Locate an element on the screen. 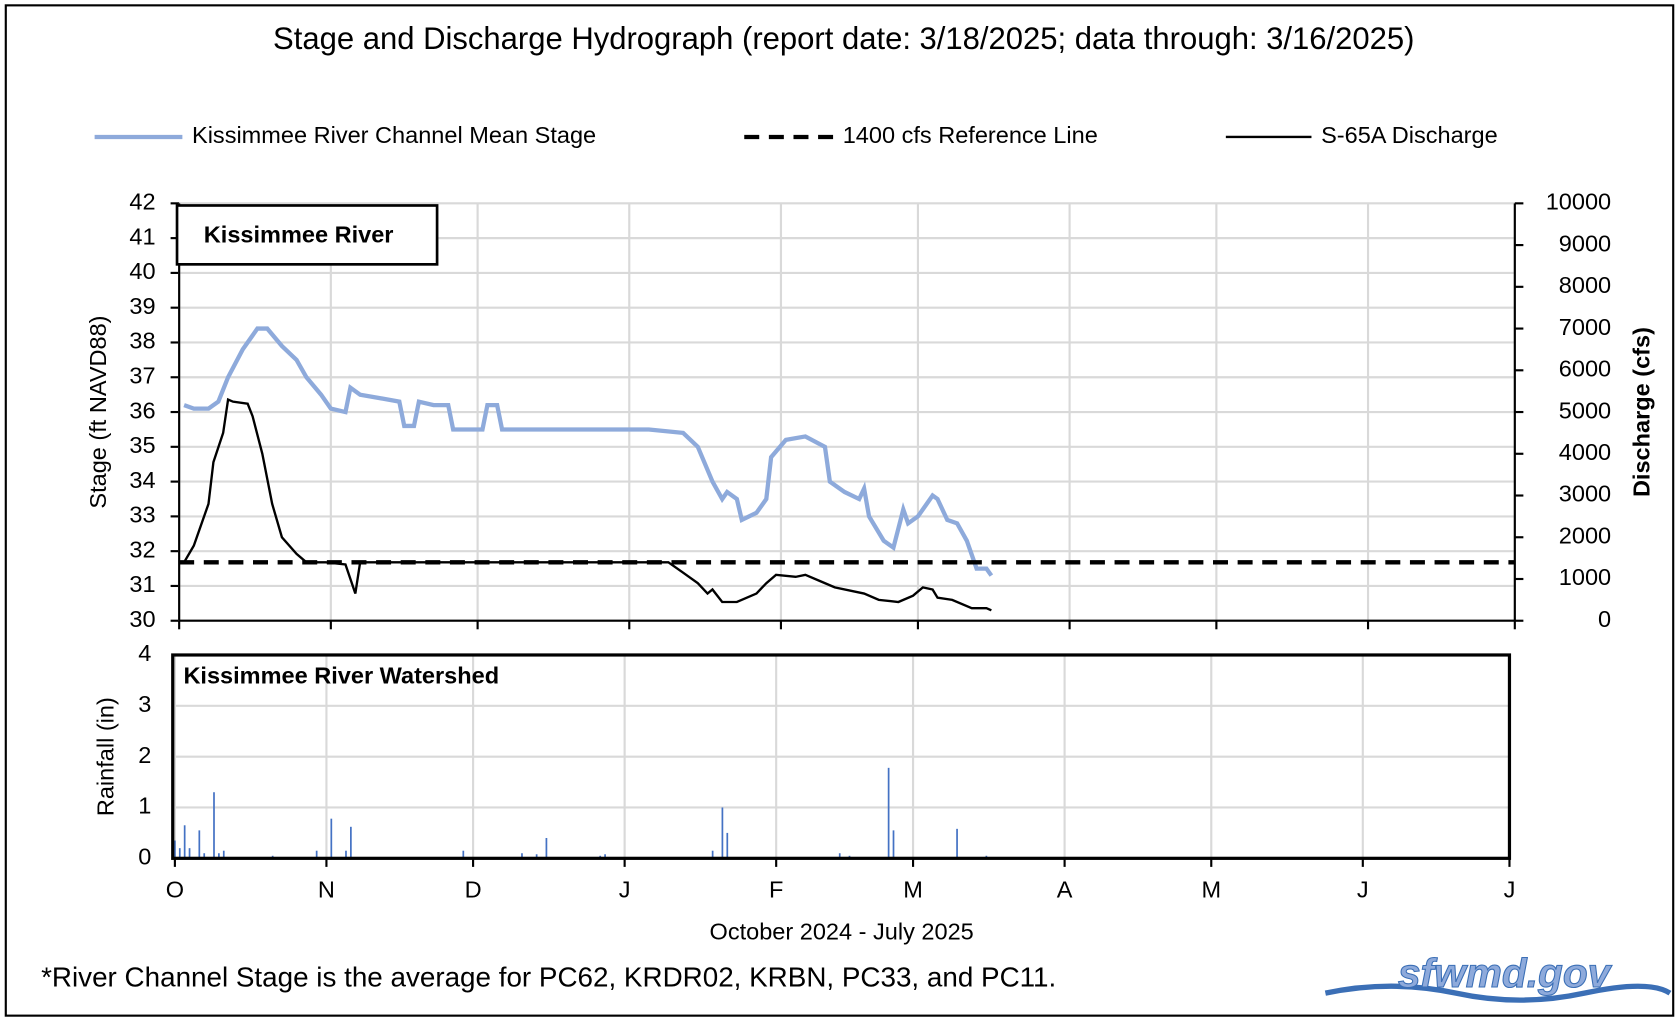 The width and height of the screenshot is (1679, 1021). y-tick-label: 3 is located at coordinates (144, 704).